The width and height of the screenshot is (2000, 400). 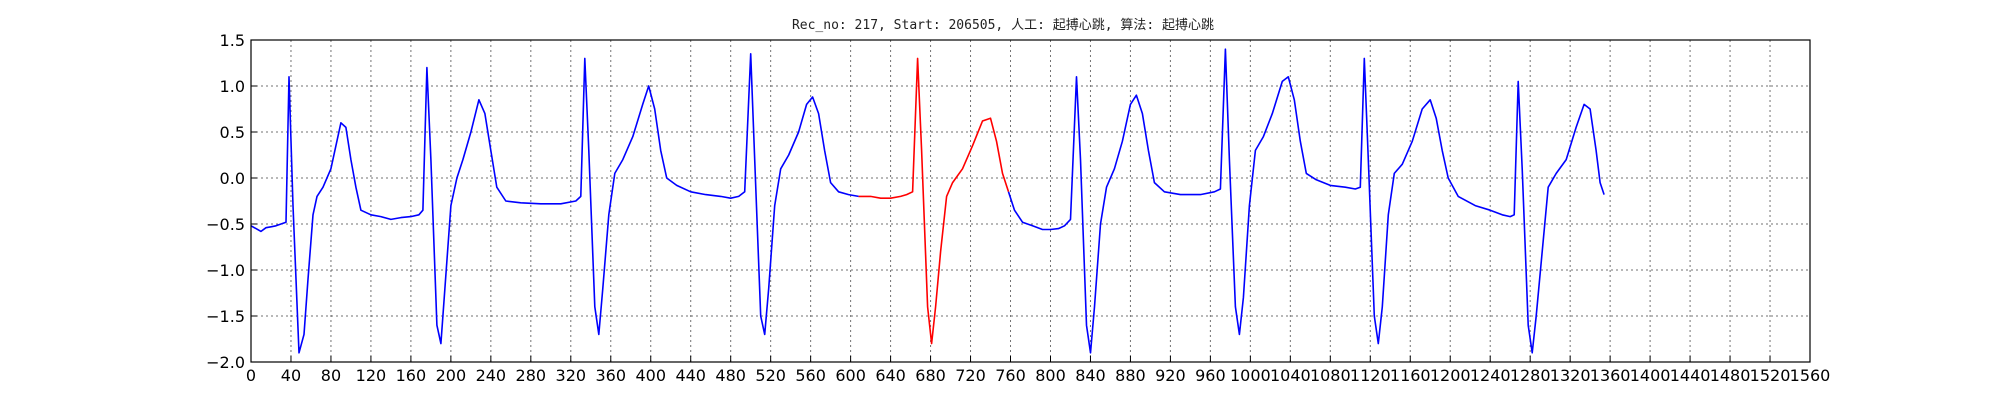 I want to click on y-tick-label: 1.5, so click(x=232, y=40).